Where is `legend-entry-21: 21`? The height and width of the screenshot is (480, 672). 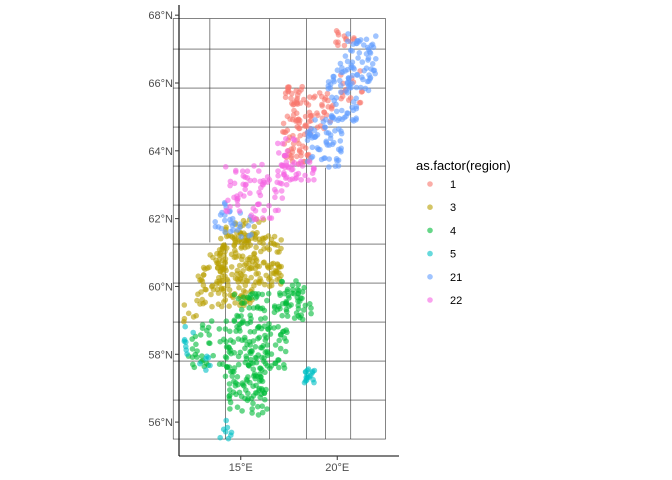
legend-entry-21: 21 is located at coordinates (444, 278).